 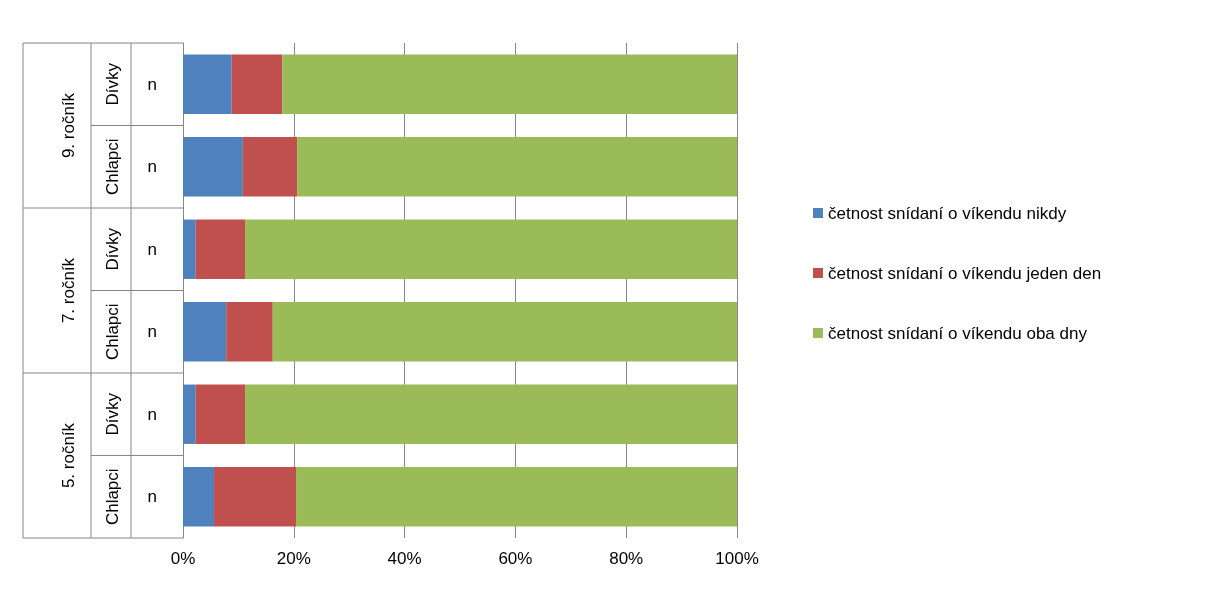 What do you see at coordinates (737, 558) in the screenshot?
I see `x-tick-label: 100%` at bounding box center [737, 558].